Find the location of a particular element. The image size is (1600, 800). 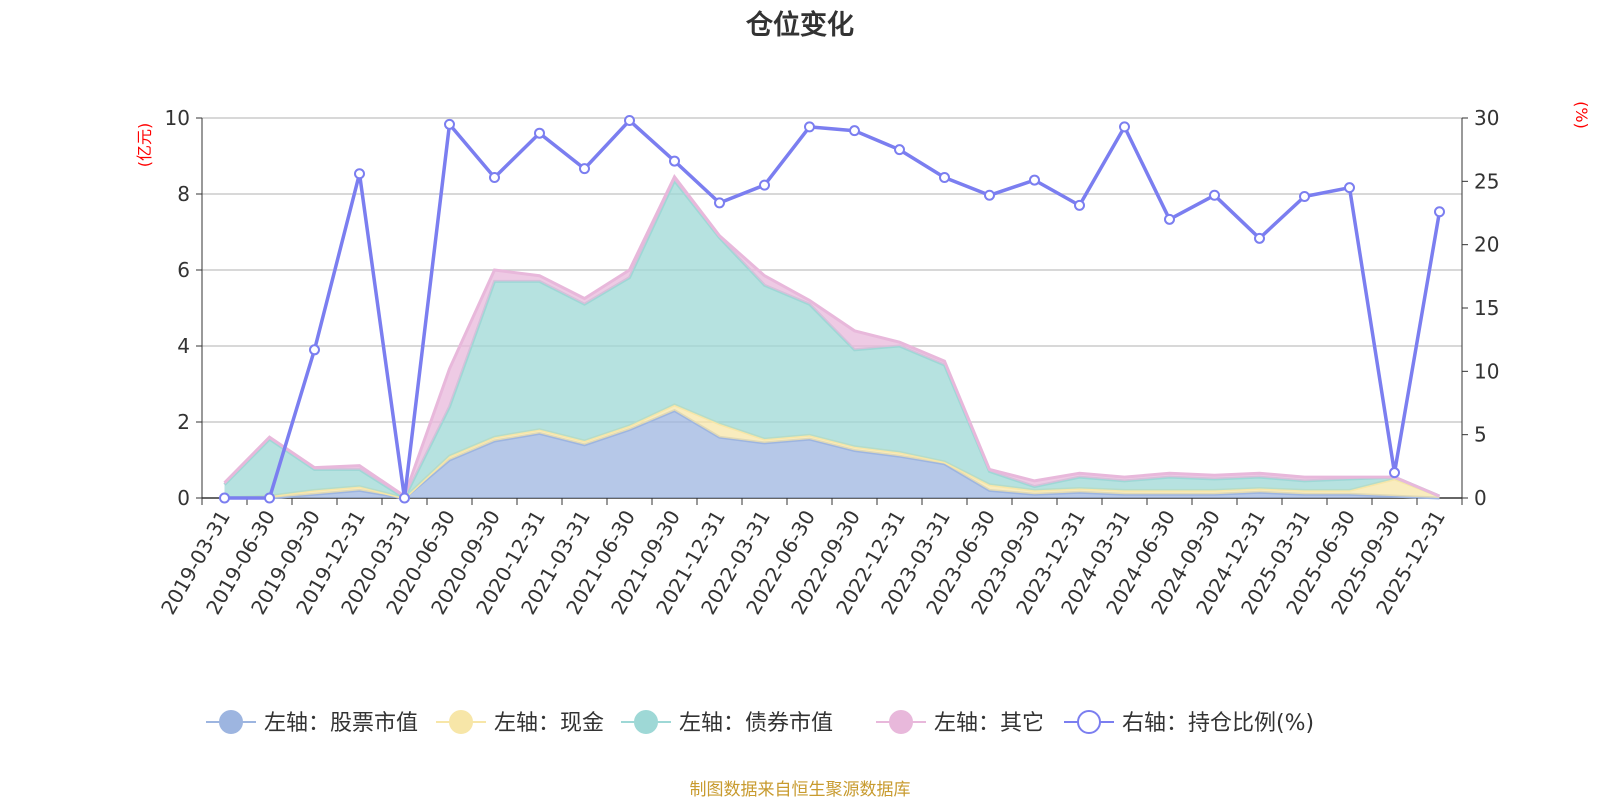

left-axis-tick-label: 4 is located at coordinates (183, 346).